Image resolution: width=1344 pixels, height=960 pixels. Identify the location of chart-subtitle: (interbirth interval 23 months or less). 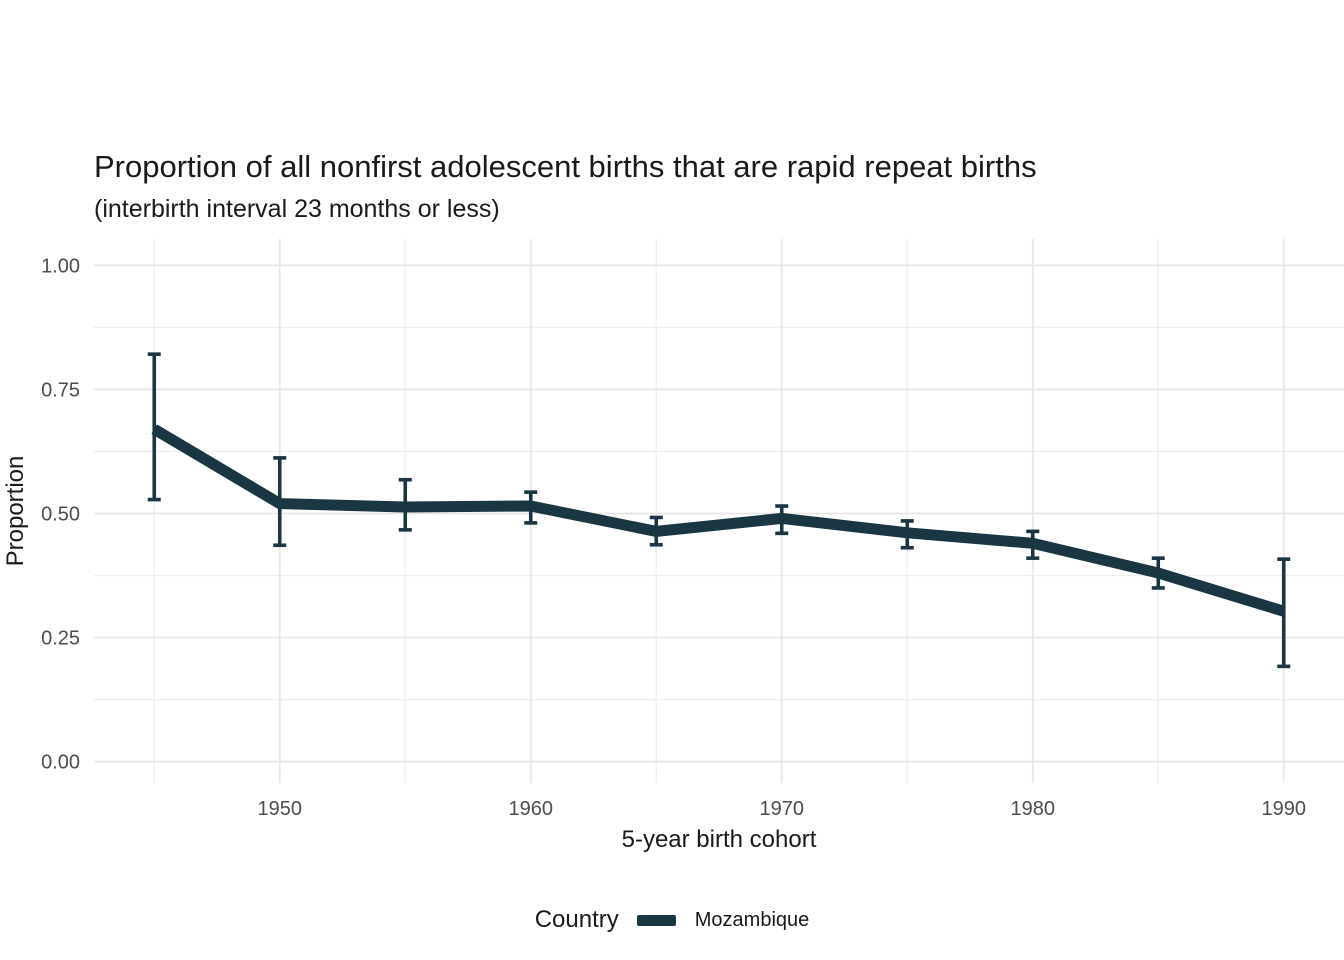
(297, 209).